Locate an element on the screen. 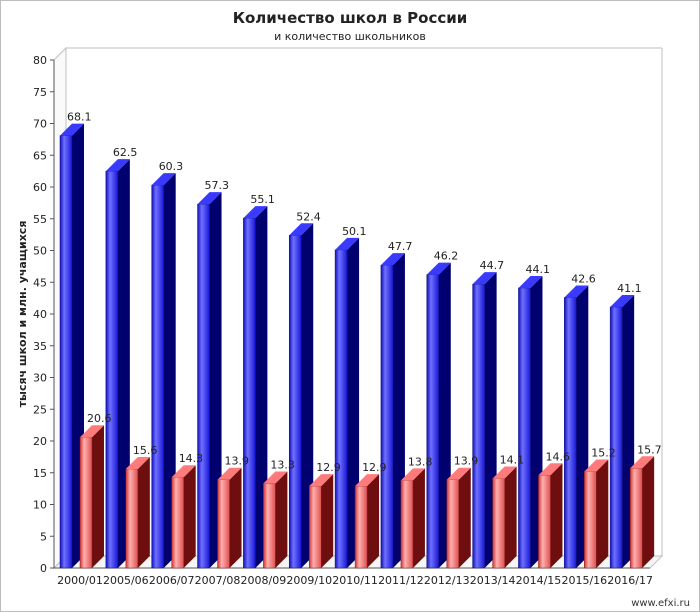 The image size is (700, 612). bar-2012/13-series2 is located at coordinates (458, 518).